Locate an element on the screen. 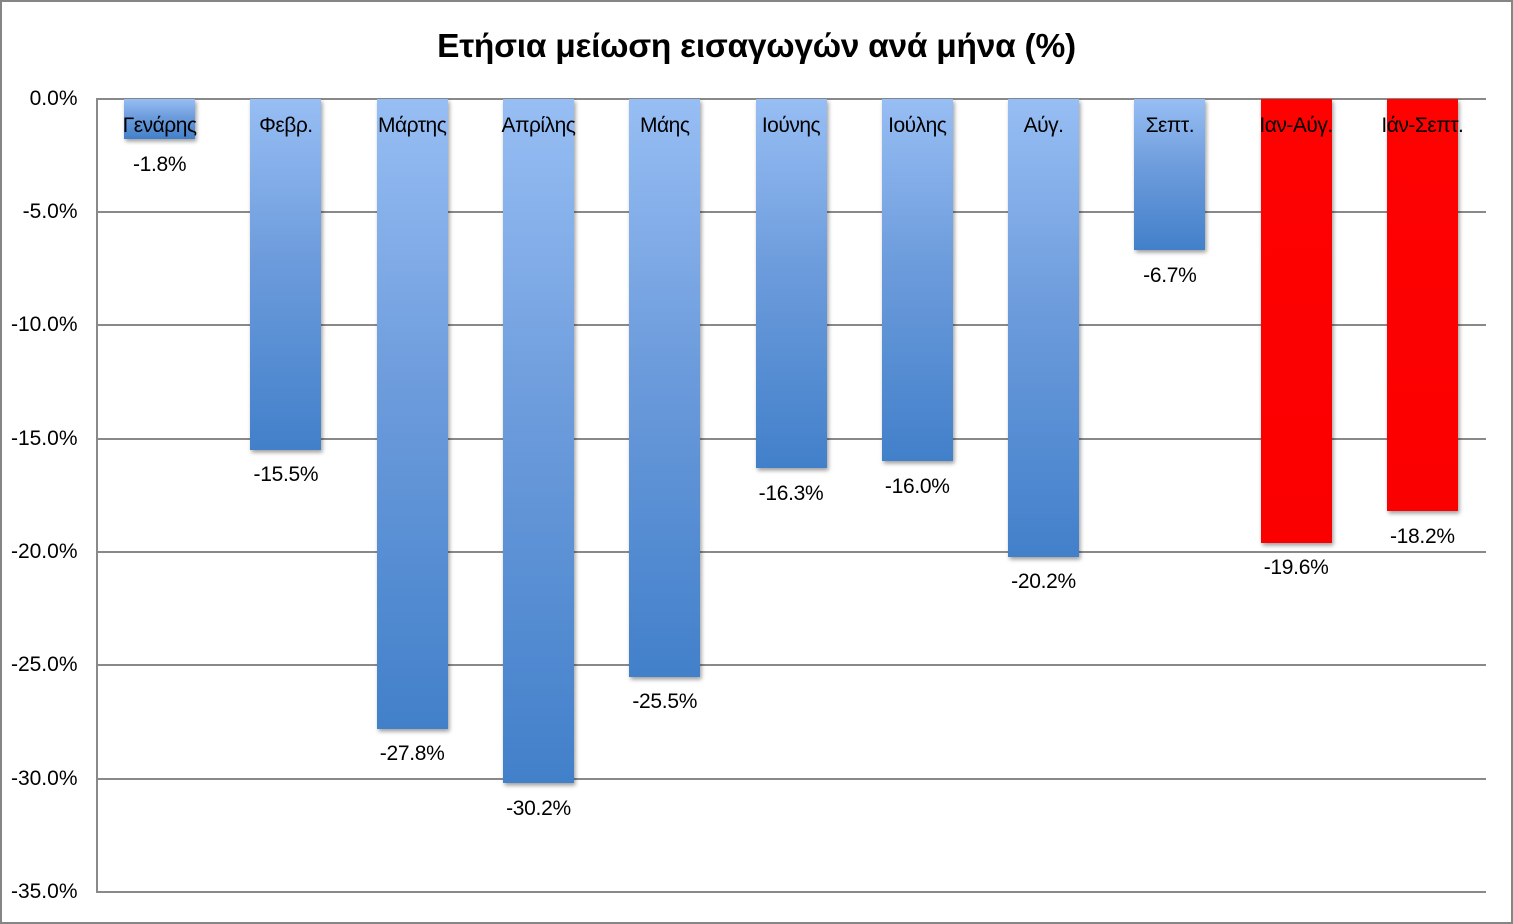 This screenshot has width=1513, height=924. bar-Γενάρης is located at coordinates (160, 119).